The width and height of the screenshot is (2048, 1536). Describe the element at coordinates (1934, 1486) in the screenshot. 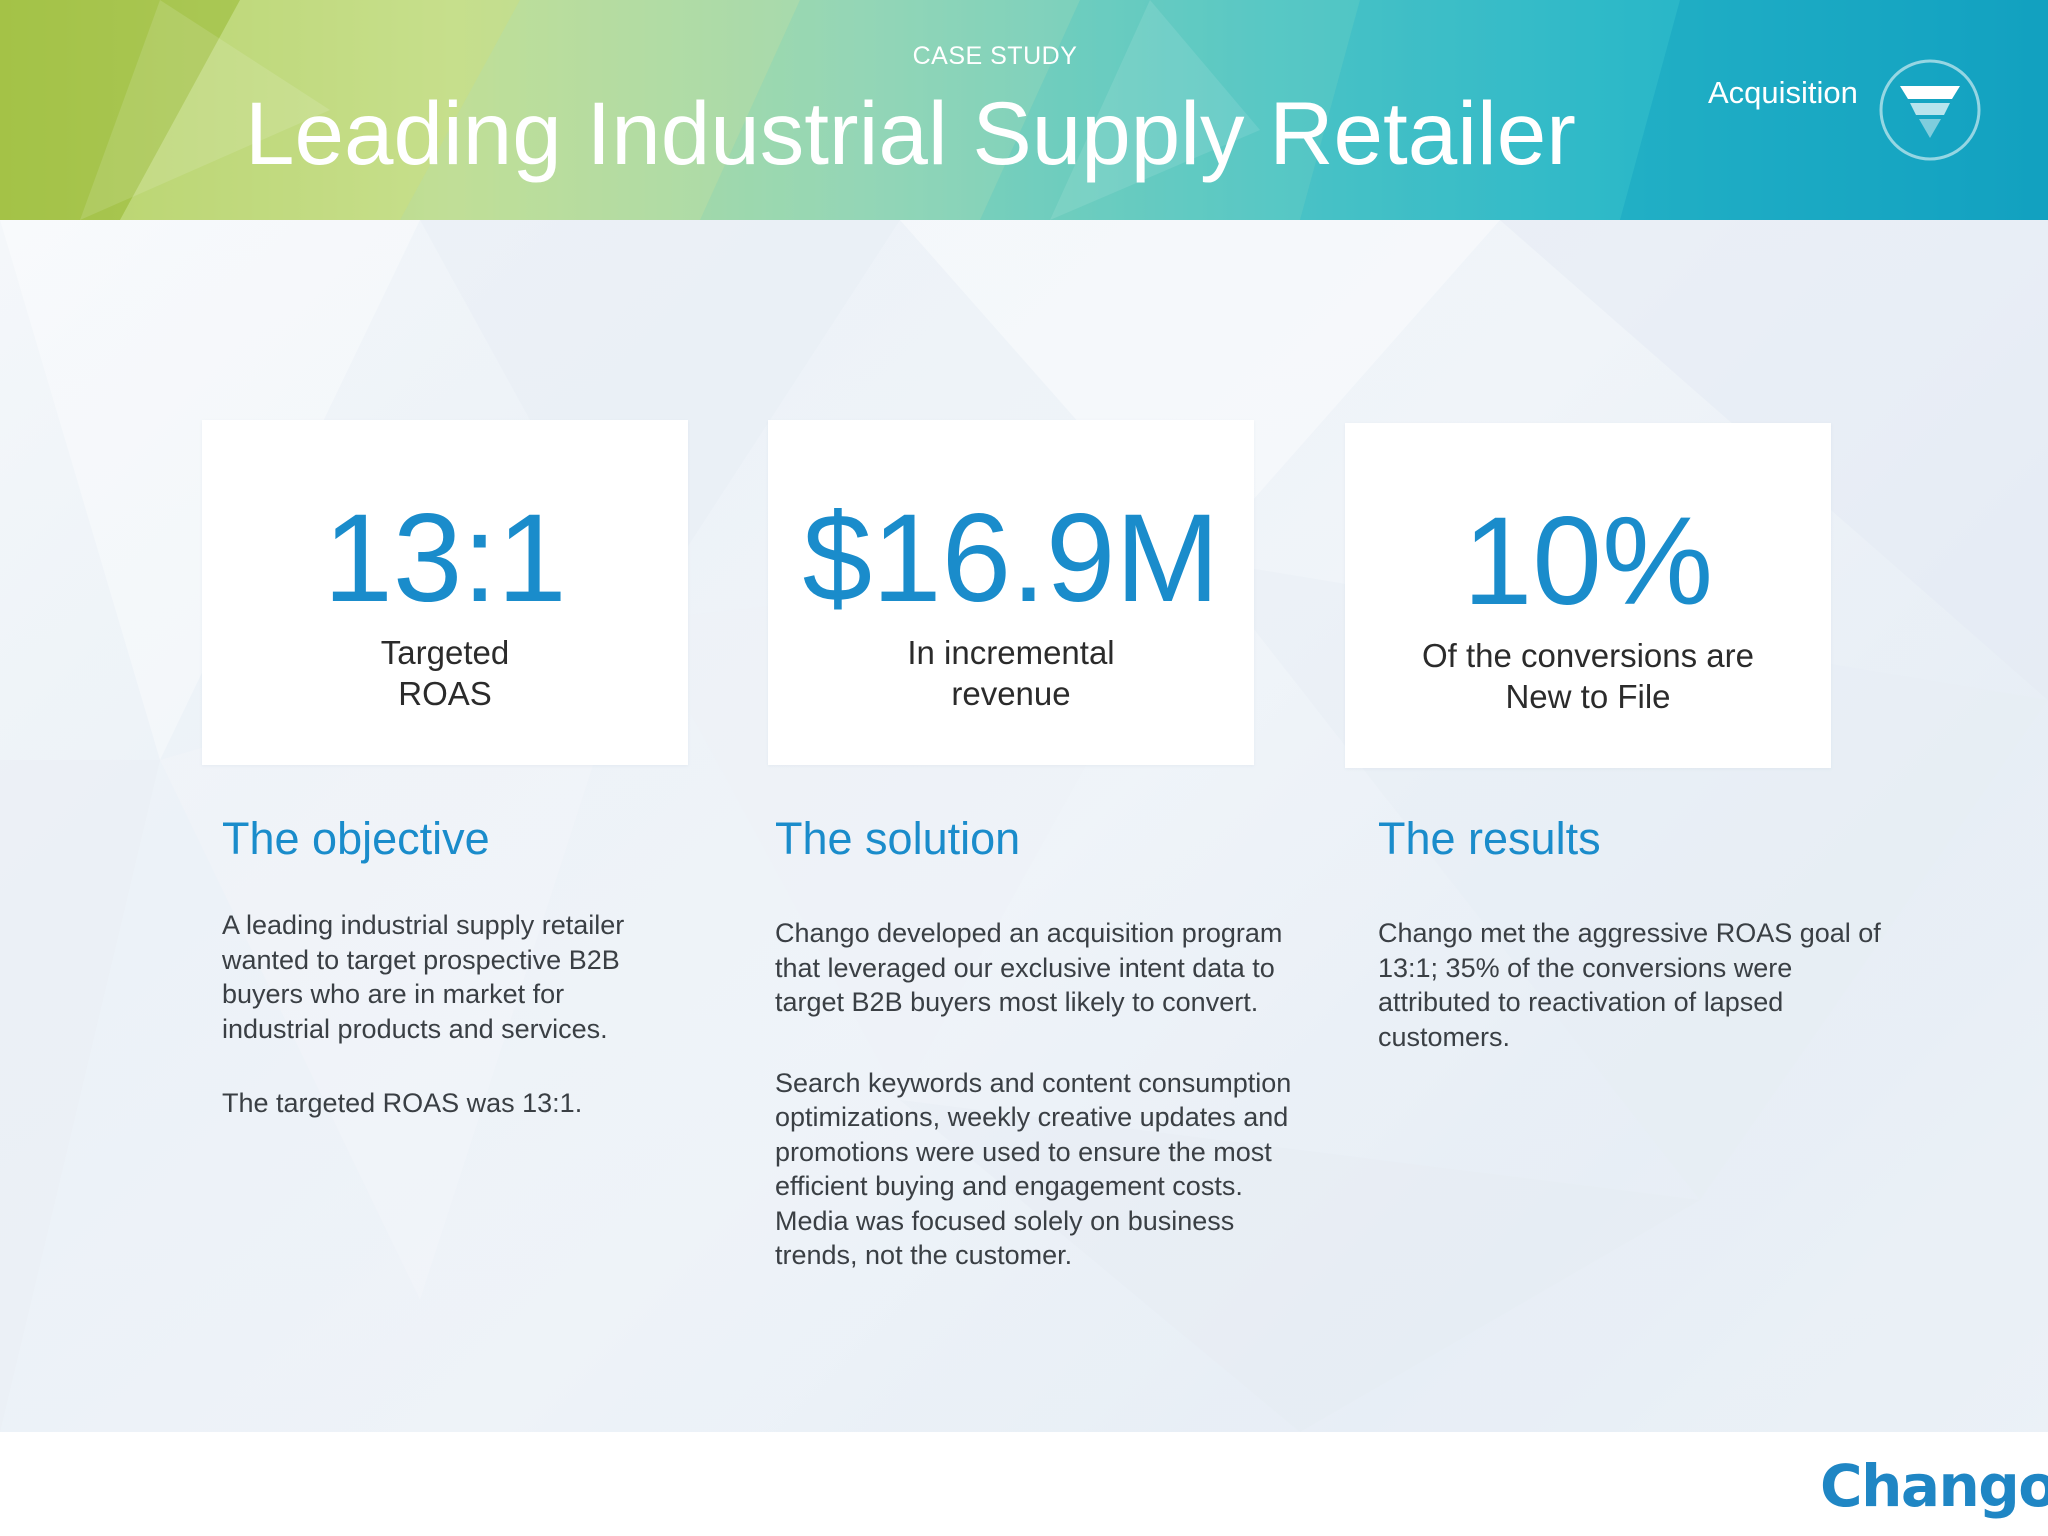

I see `chango-logo: Chango` at that location.